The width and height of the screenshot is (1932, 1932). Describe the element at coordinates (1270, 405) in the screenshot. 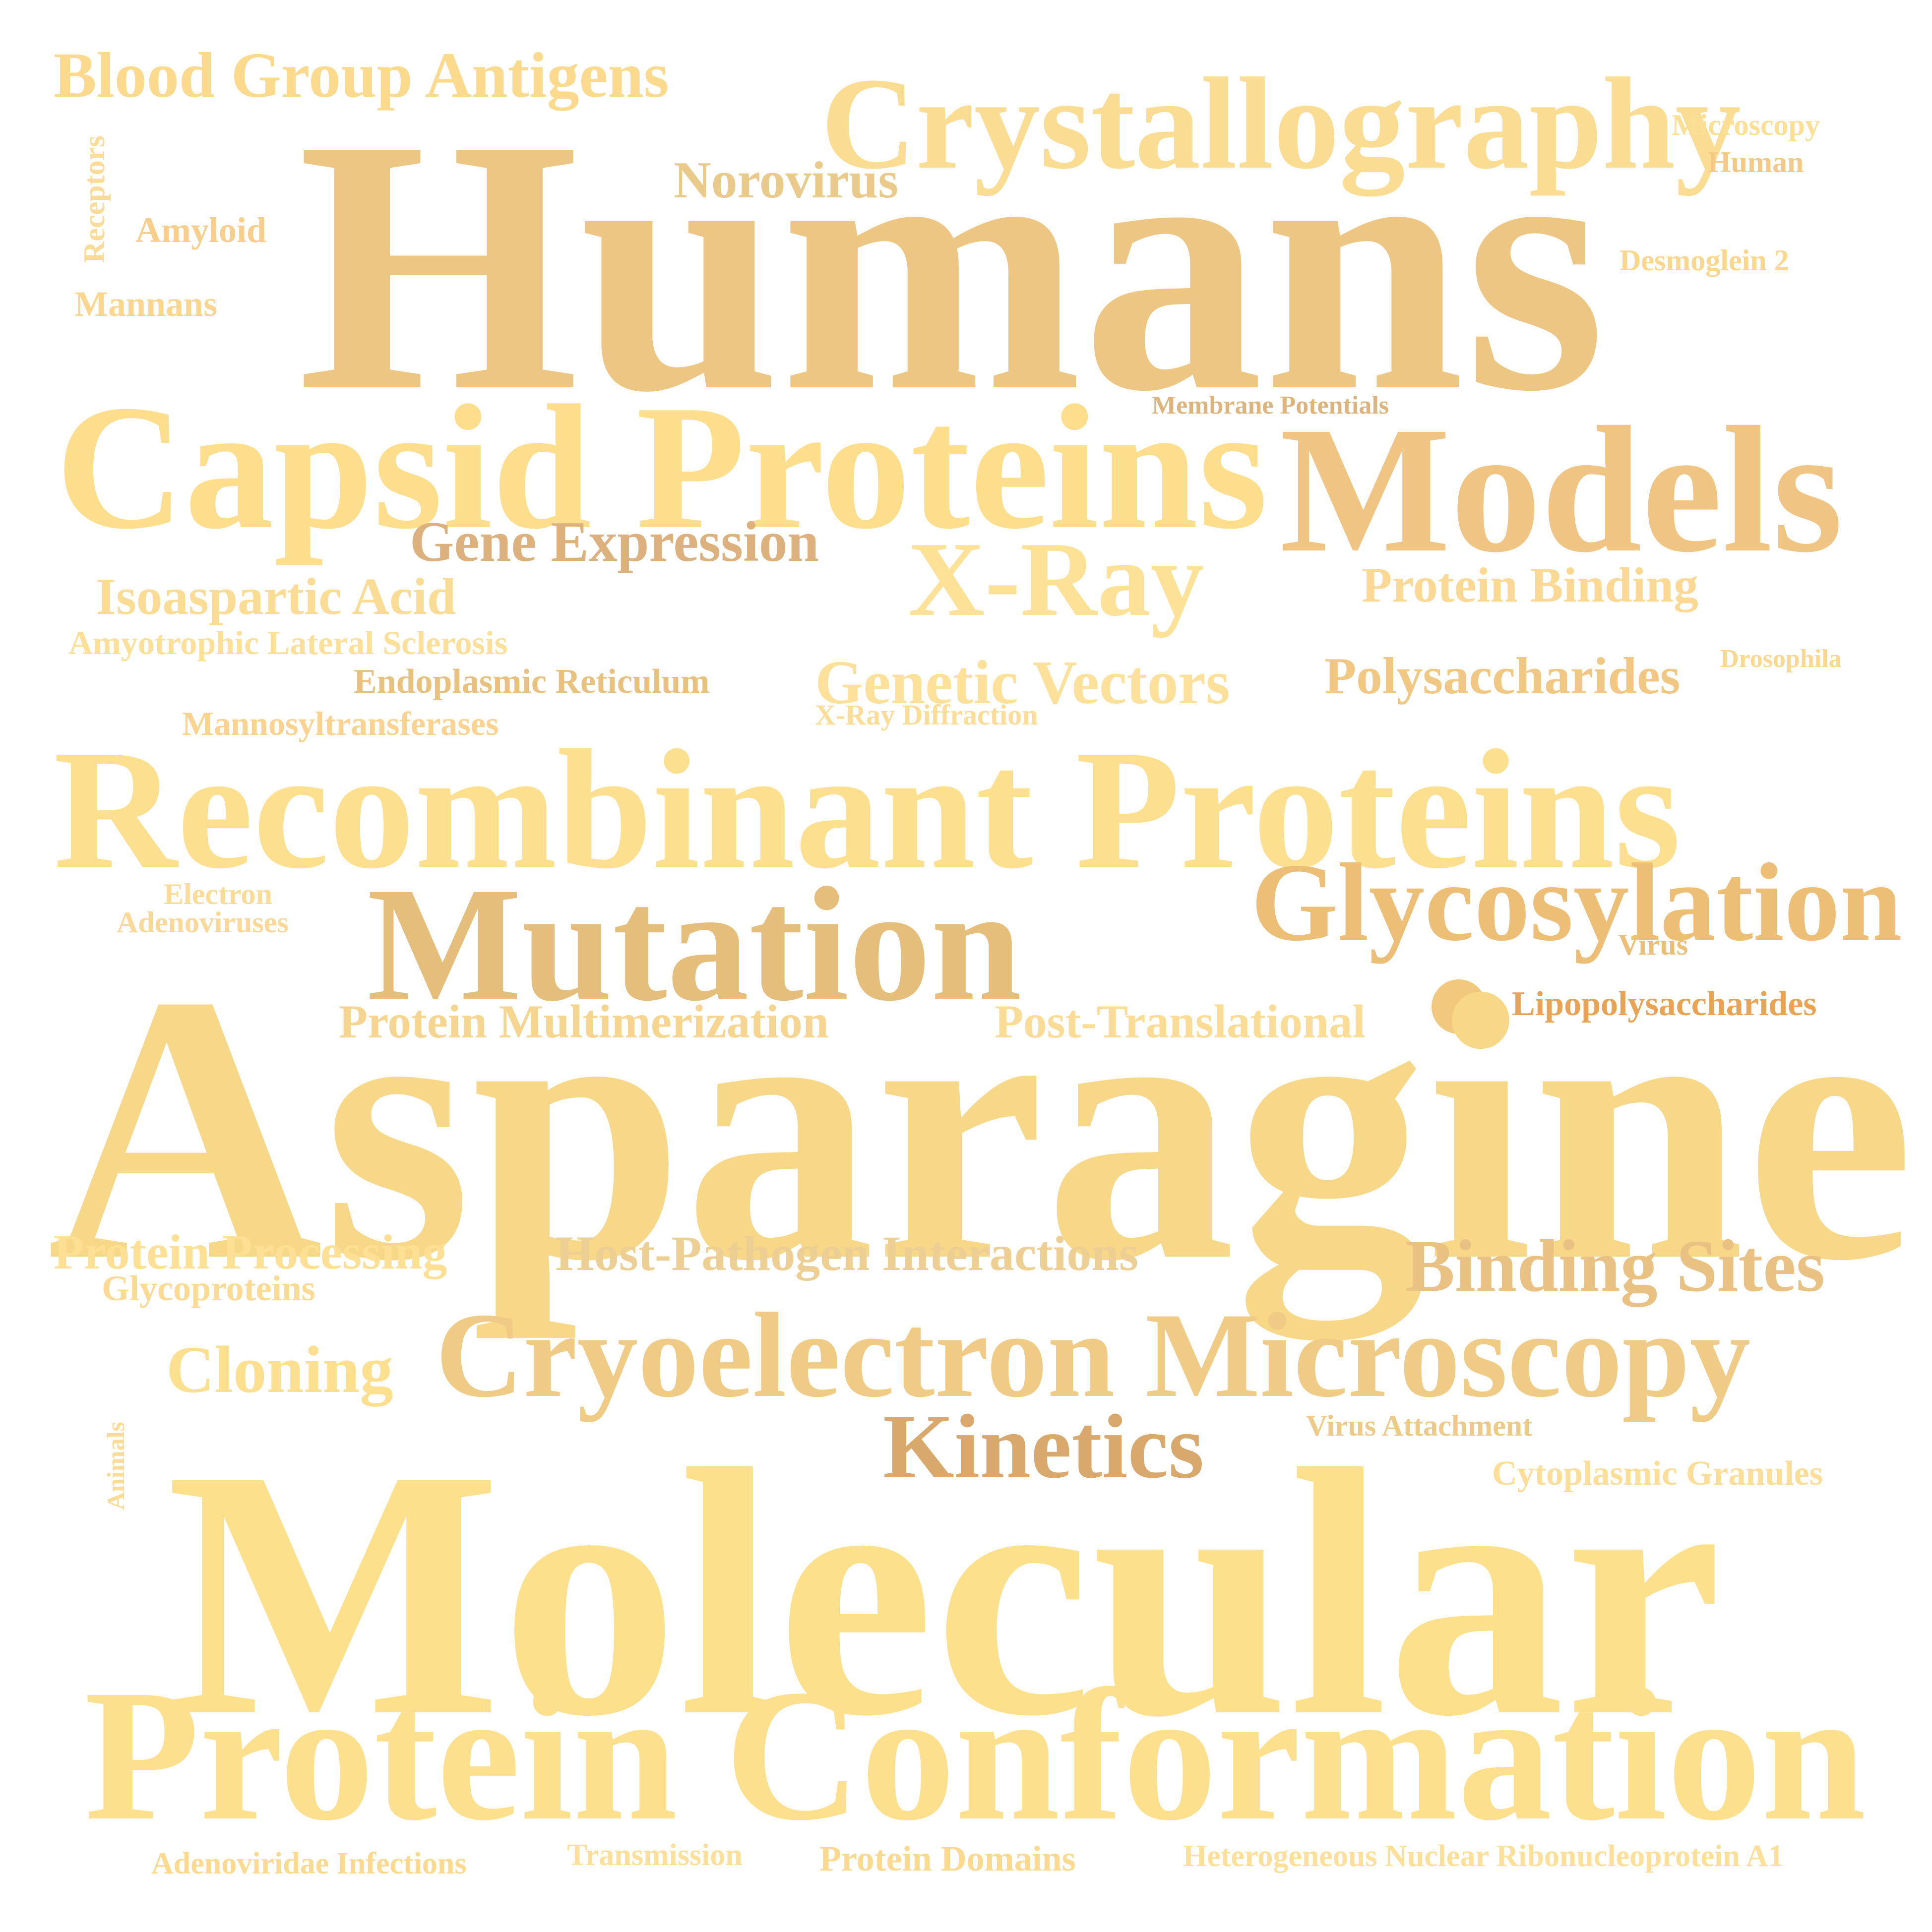

I see `word-membrane-potentials: Membrane Potentials` at that location.